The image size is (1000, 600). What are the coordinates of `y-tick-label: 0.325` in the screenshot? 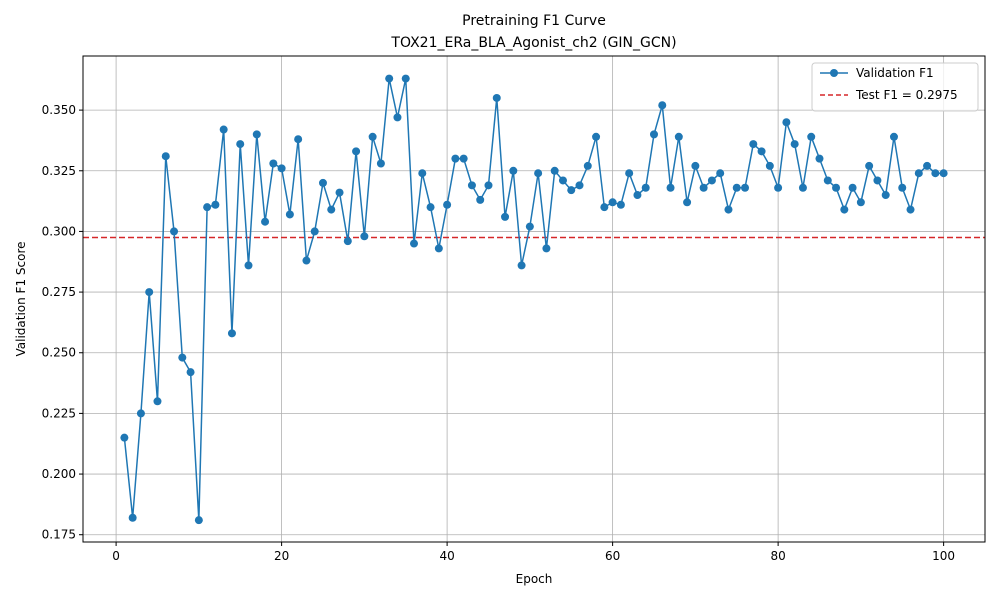 It's located at (59, 171).